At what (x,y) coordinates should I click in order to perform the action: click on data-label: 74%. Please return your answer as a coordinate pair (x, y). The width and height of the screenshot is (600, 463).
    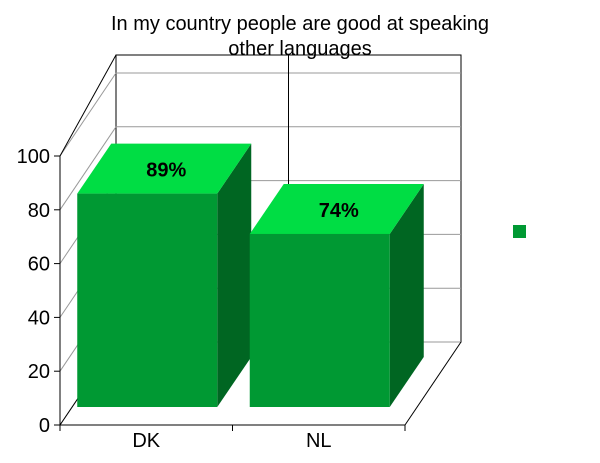
    Looking at the image, I should click on (339, 211).